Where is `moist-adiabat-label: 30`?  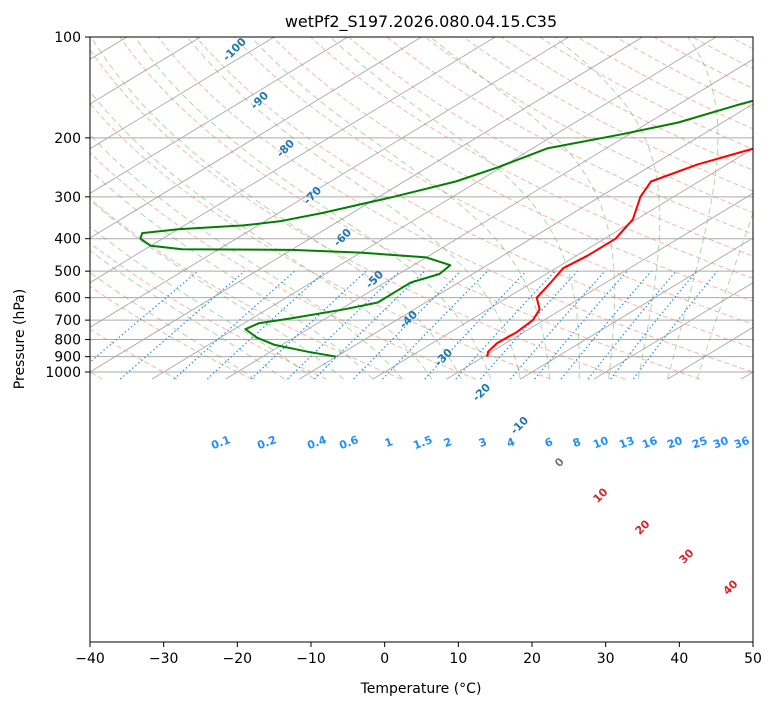
moist-adiabat-label: 30 is located at coordinates (687, 556).